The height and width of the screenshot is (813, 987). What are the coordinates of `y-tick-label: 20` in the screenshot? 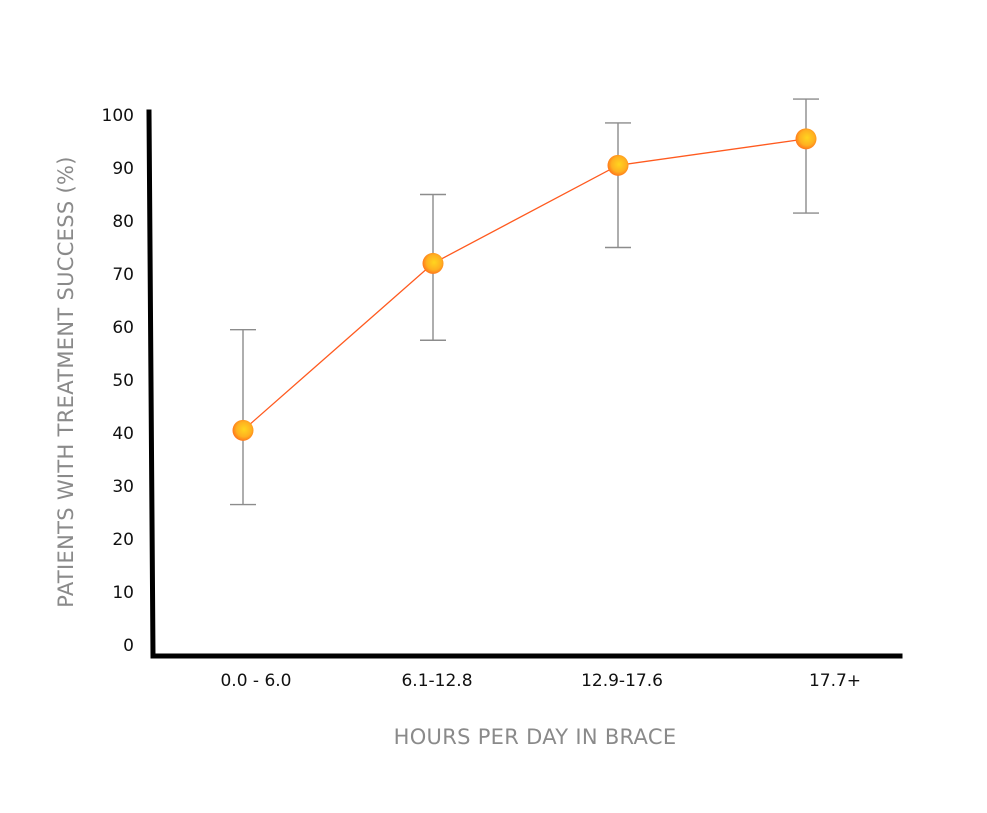 It's located at (123, 540).